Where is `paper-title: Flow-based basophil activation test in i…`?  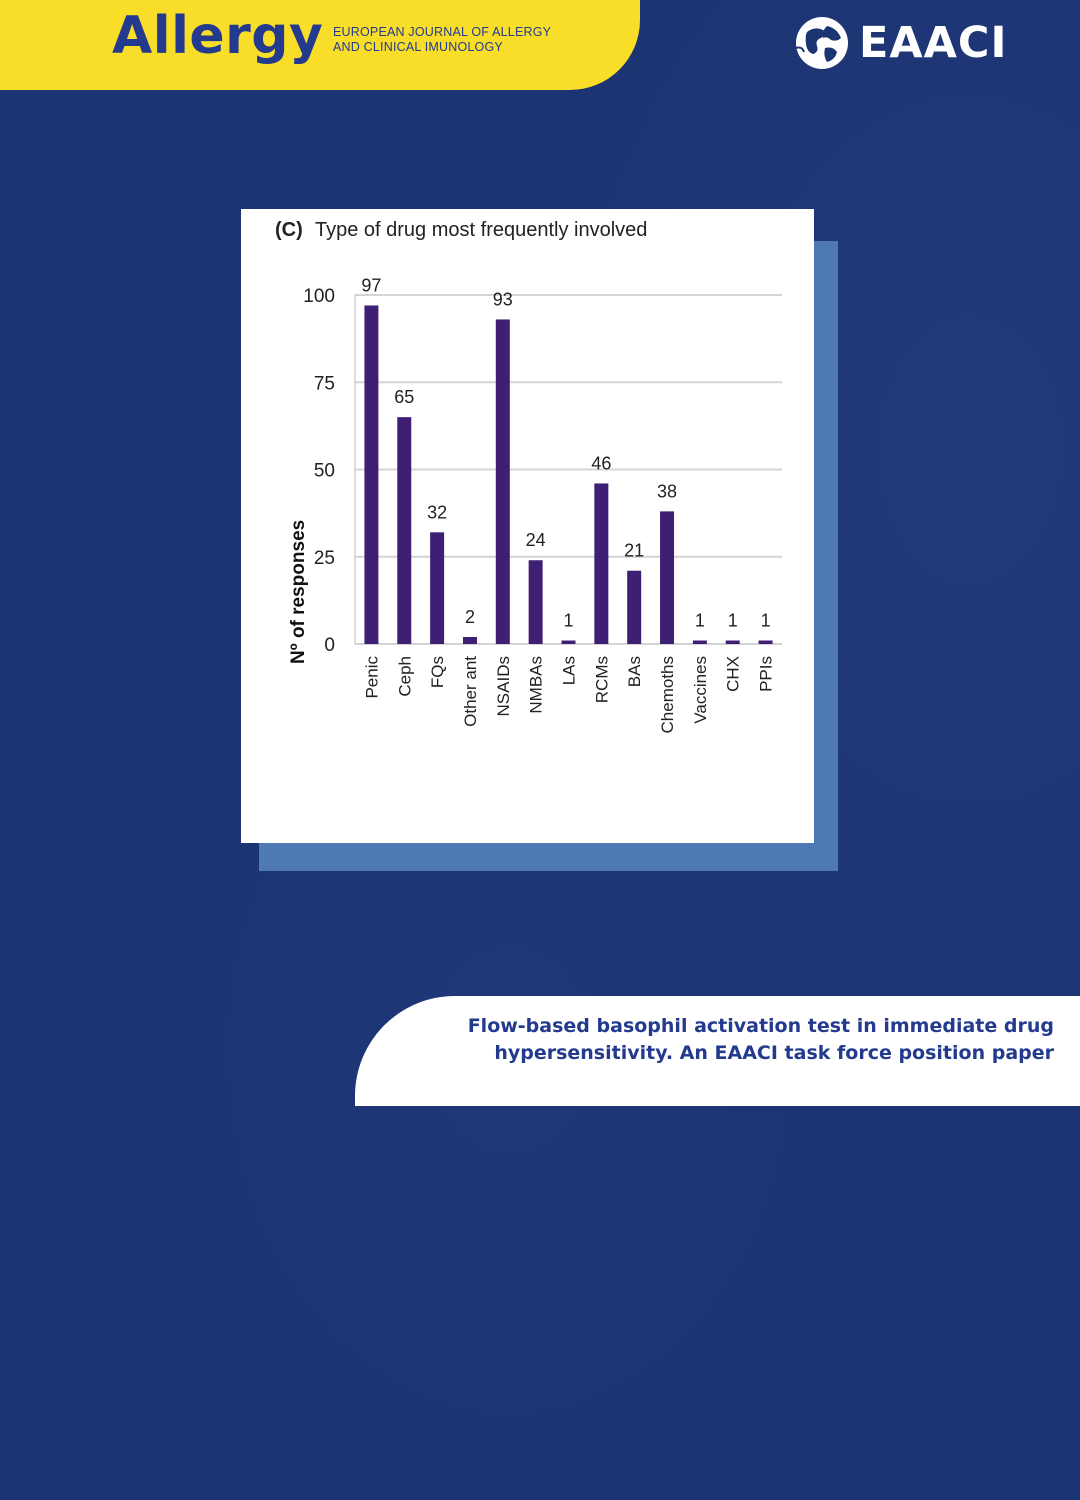 paper-title: Flow-based basophil activation test in i… is located at coordinates (704, 1040).